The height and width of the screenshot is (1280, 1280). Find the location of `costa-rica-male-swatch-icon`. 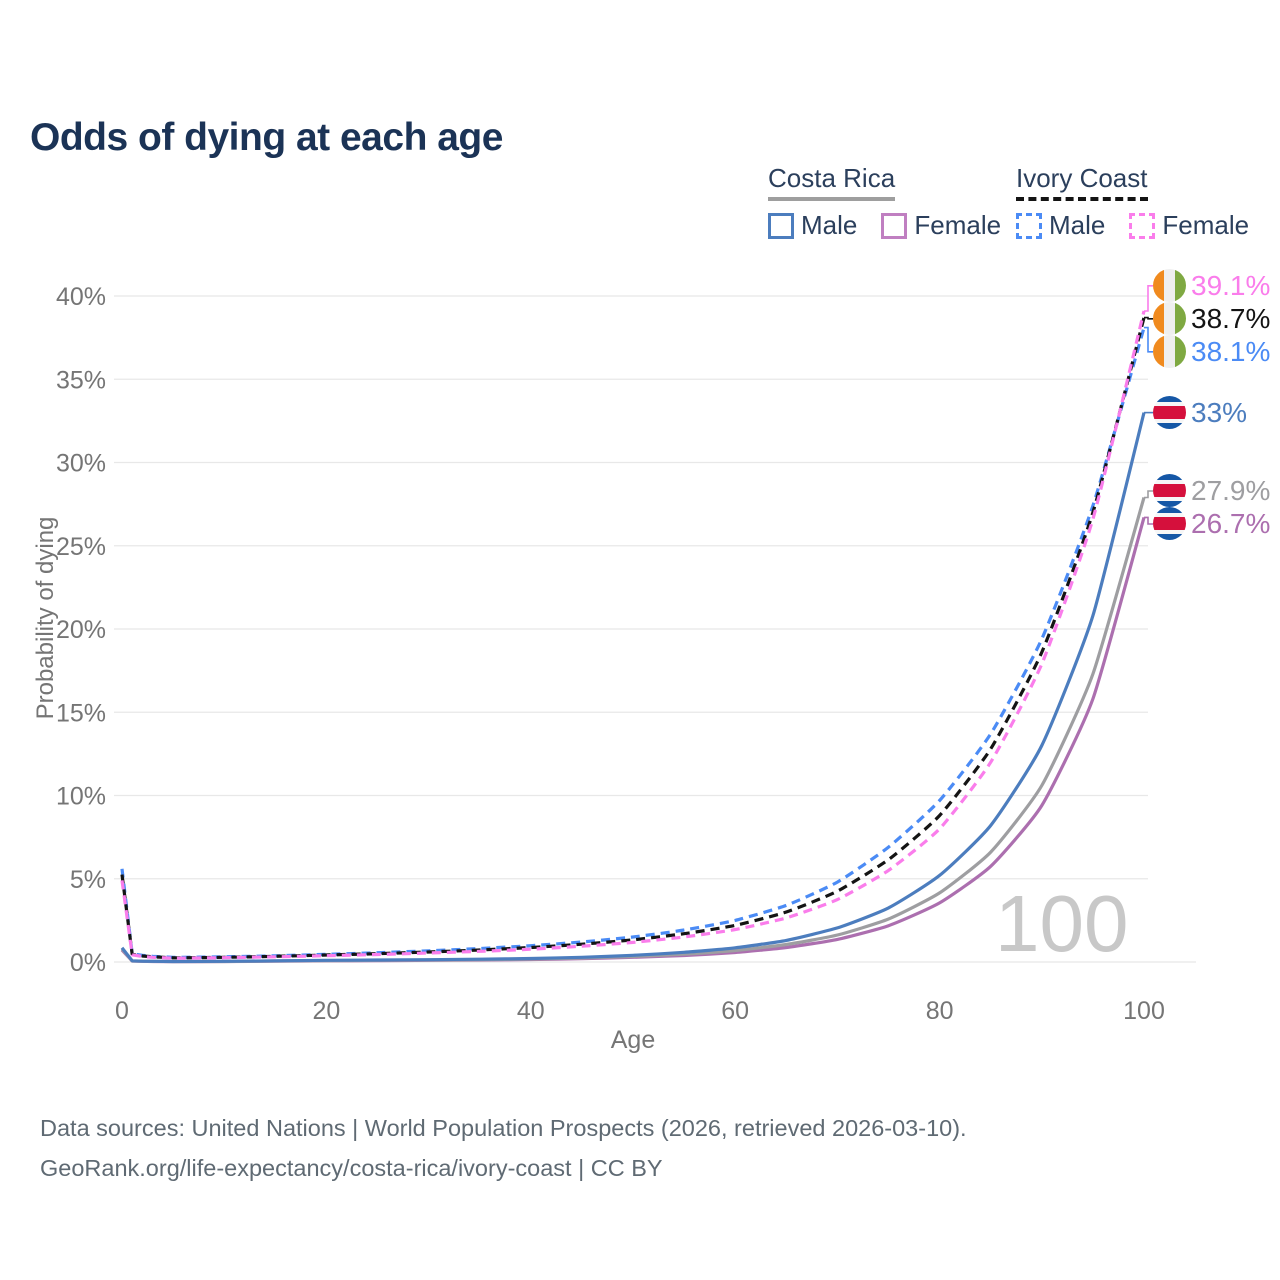

costa-rica-male-swatch-icon is located at coordinates (781, 225).